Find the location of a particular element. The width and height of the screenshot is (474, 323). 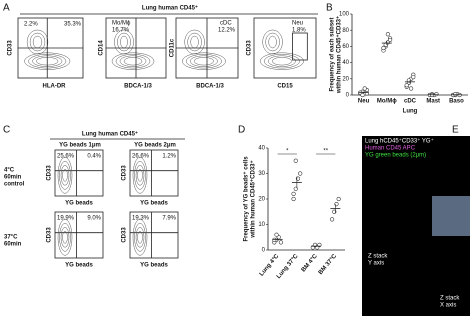

quadrant-value: 26.6% is located at coordinates (141, 157).